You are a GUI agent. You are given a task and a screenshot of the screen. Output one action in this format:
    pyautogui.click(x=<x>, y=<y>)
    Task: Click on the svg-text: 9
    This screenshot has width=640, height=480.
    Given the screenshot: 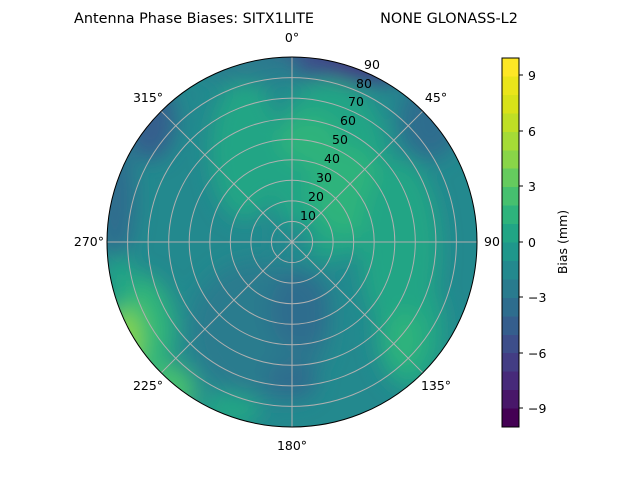 What is the action you would take?
    pyautogui.click(x=532, y=75)
    